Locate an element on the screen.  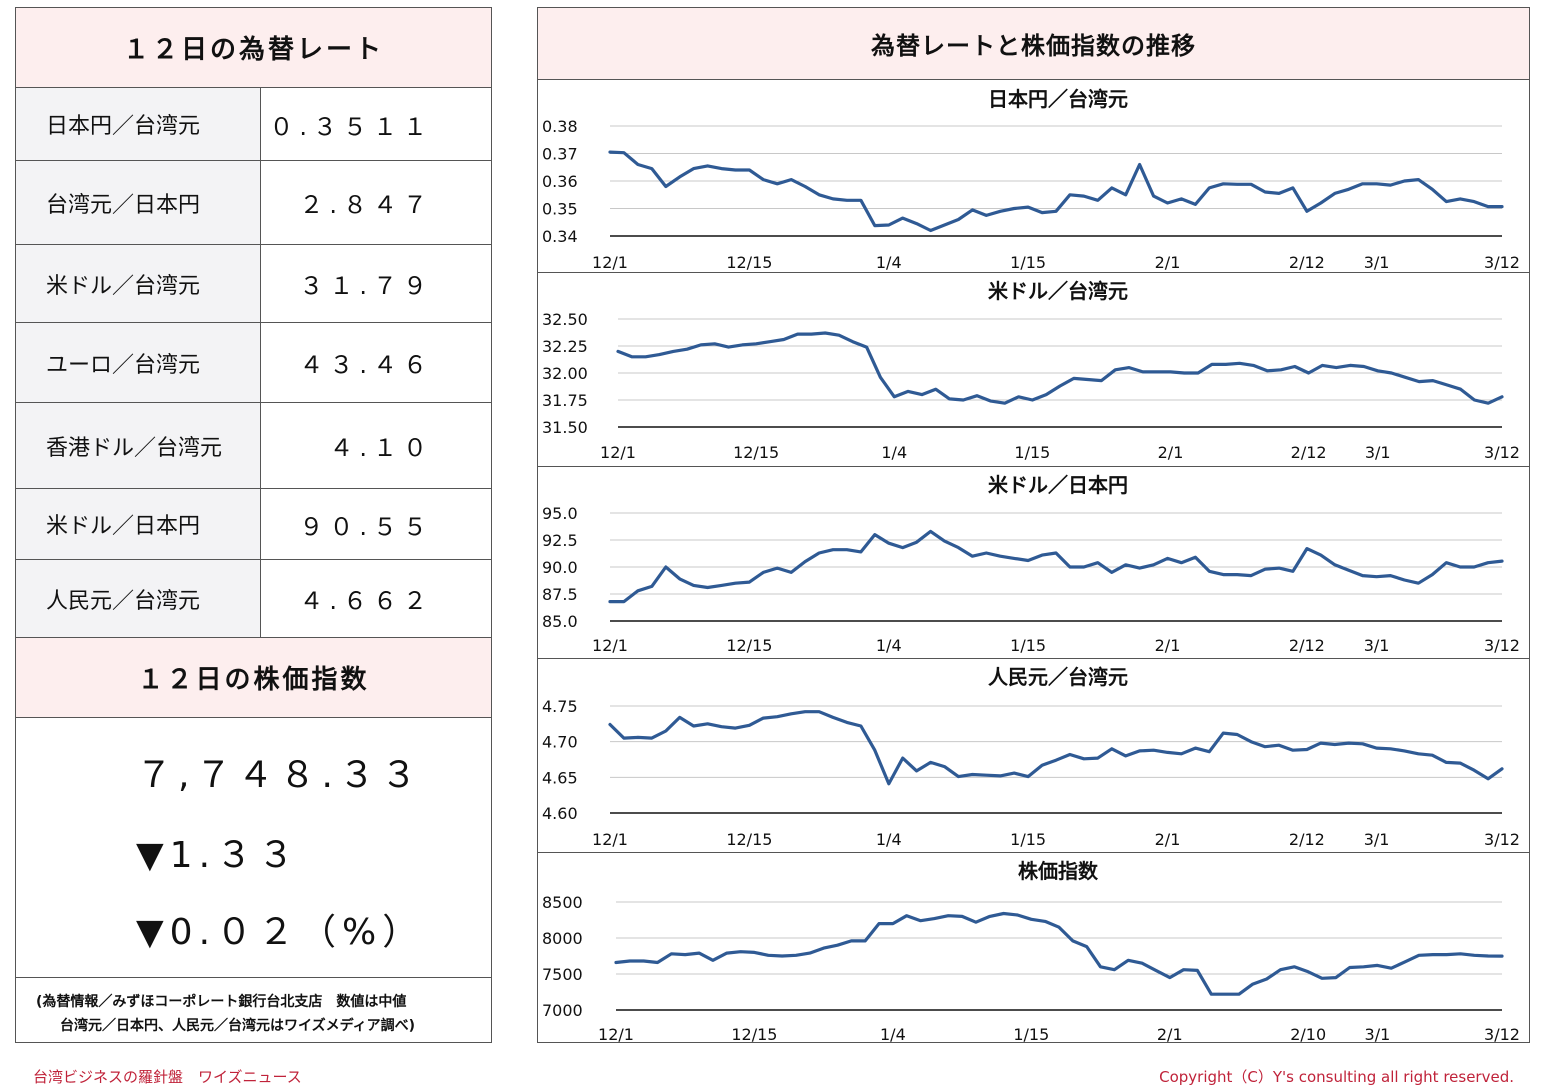
y-tick-label: 4.70 is located at coordinates (560, 742).